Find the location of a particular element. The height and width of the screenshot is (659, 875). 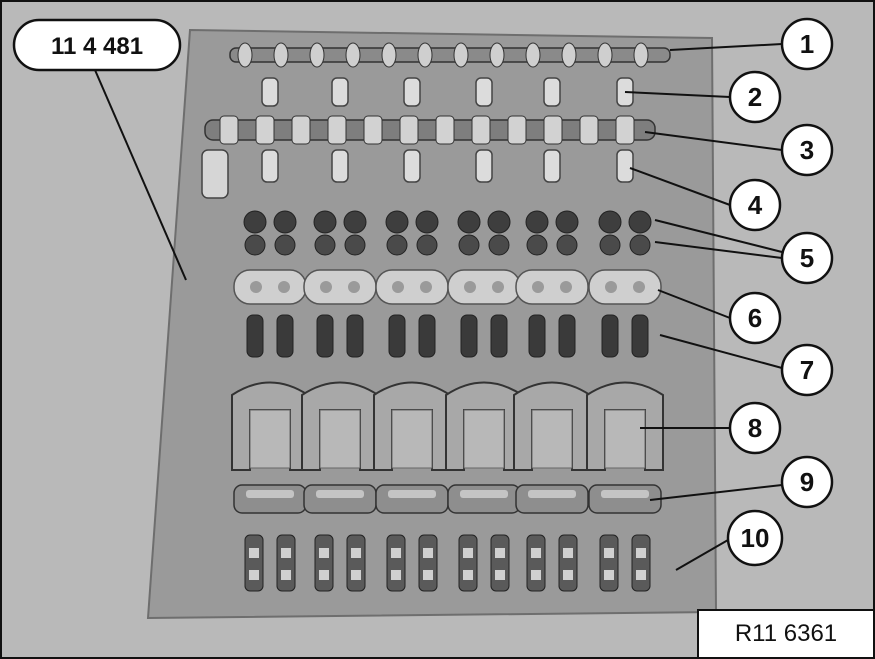

svg-text: 4 is located at coordinates (755, 205).